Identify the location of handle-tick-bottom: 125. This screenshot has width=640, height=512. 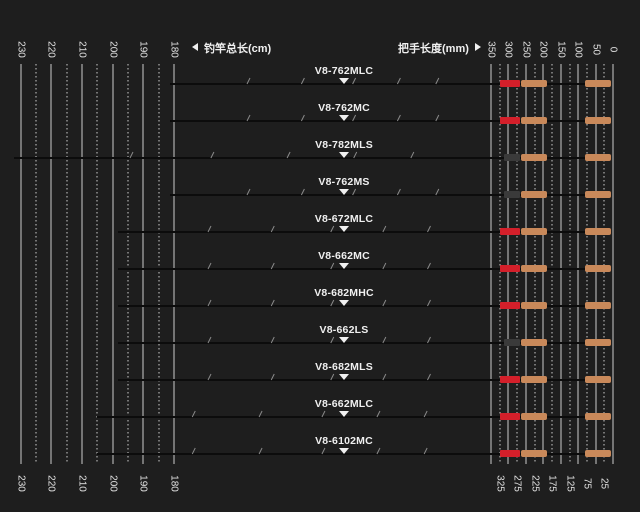
(570, 483).